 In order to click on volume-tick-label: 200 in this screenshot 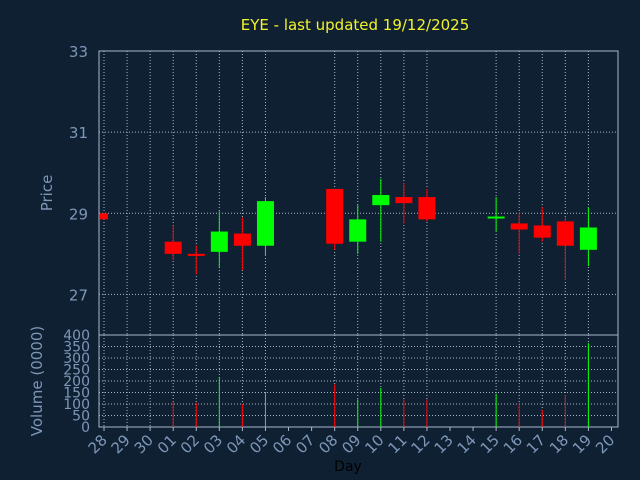, I will do `click(76, 382)`.